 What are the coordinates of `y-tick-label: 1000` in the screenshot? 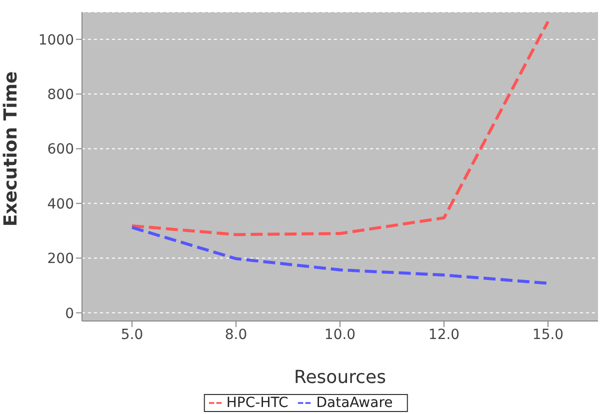 It's located at (56, 40).